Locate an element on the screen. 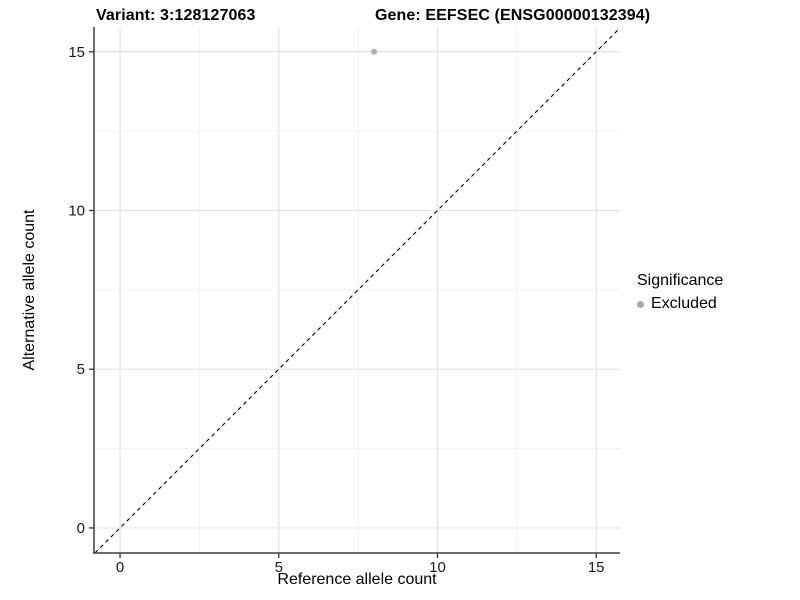 The height and width of the screenshot is (600, 800). y-tick-label: 0 is located at coordinates (81, 528).